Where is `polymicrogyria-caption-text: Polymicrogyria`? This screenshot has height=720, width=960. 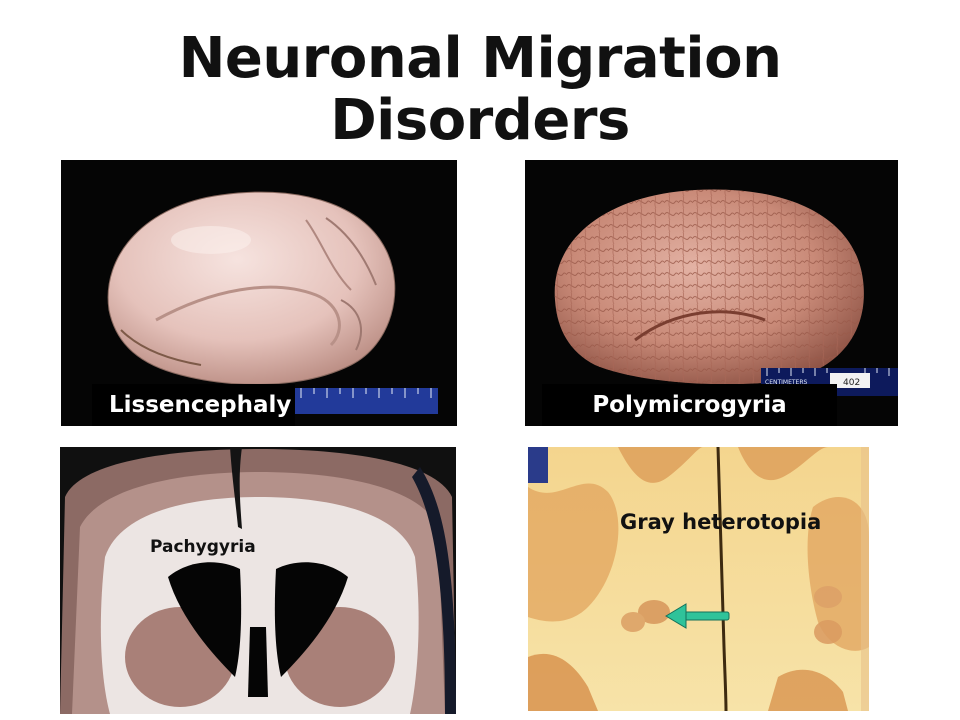 polymicrogyria-caption-text: Polymicrogyria is located at coordinates (689, 405).